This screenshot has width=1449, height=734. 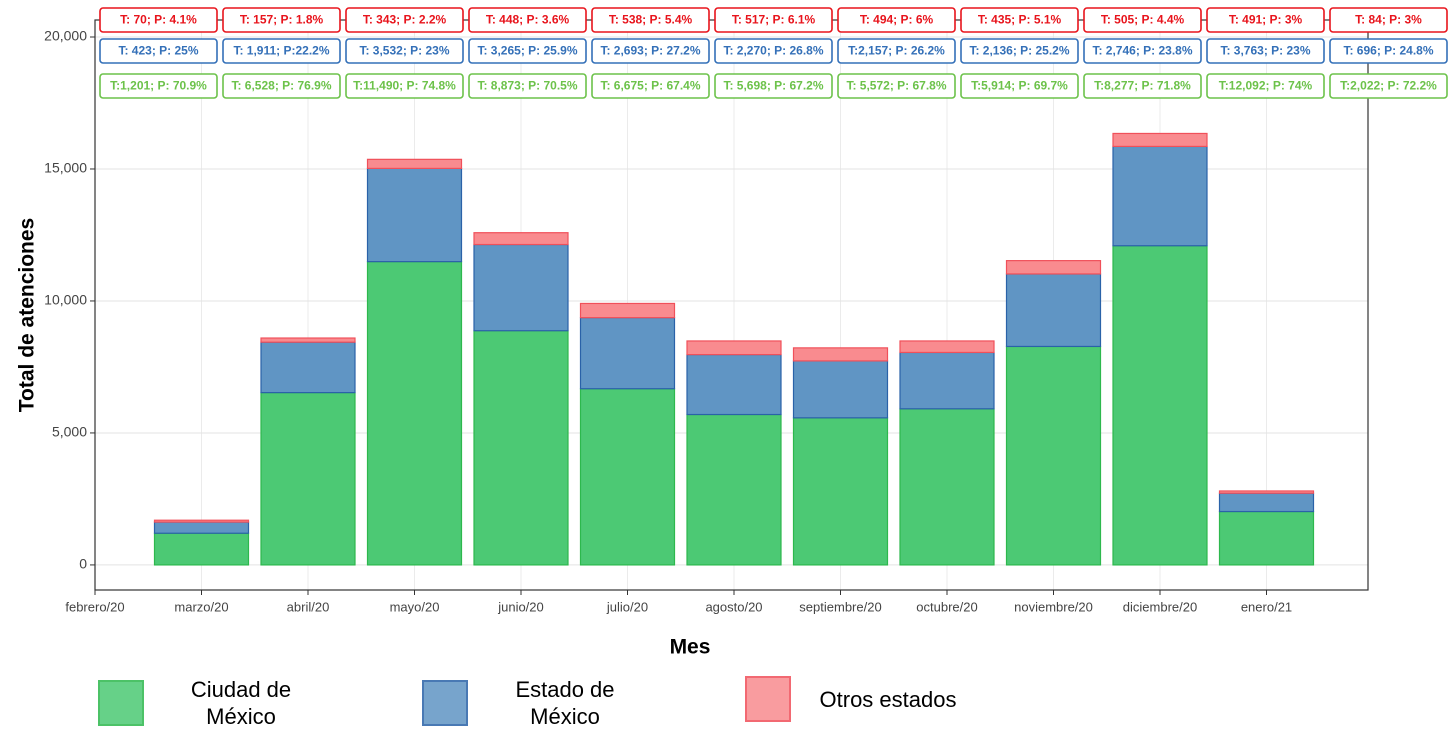 I want to click on data-label: T:2,022; P: 72.2%, so click(x=1388, y=86).